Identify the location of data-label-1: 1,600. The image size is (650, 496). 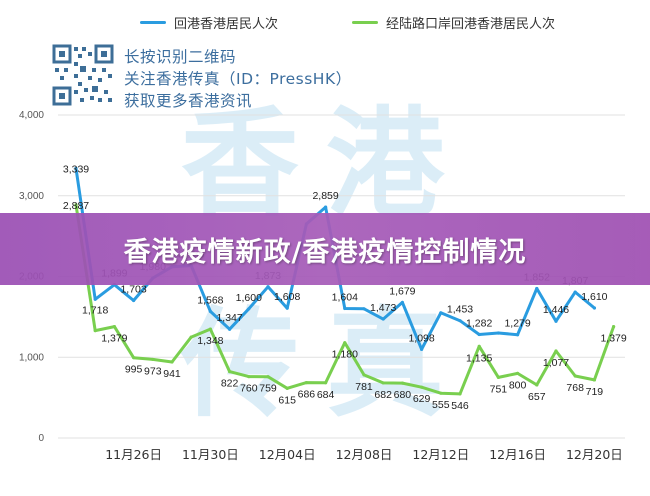
(249, 298).